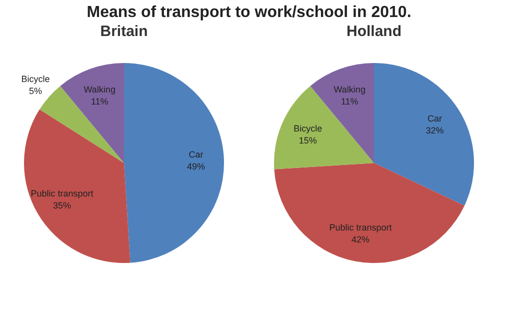  What do you see at coordinates (62, 205) in the screenshot?
I see `data-label: 35%` at bounding box center [62, 205].